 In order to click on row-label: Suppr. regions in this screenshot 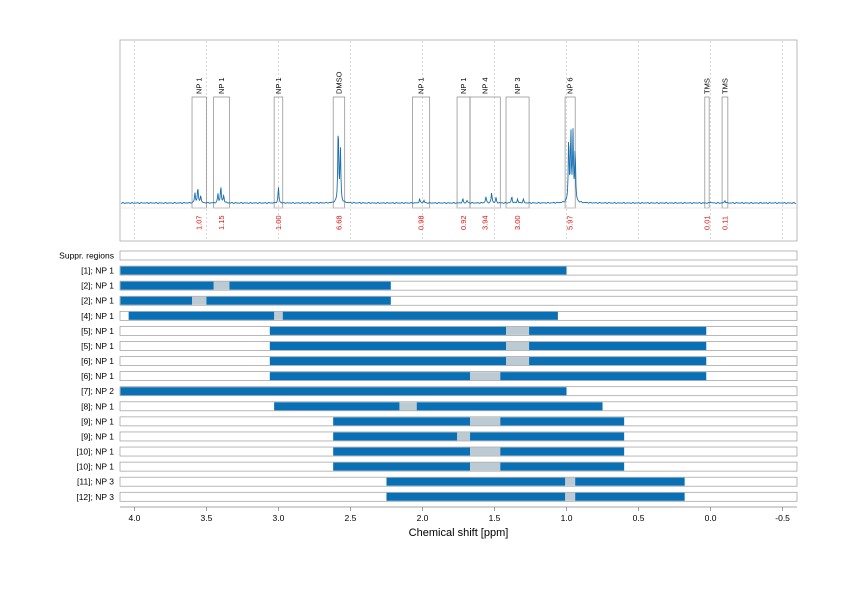, I will do `click(86, 256)`.